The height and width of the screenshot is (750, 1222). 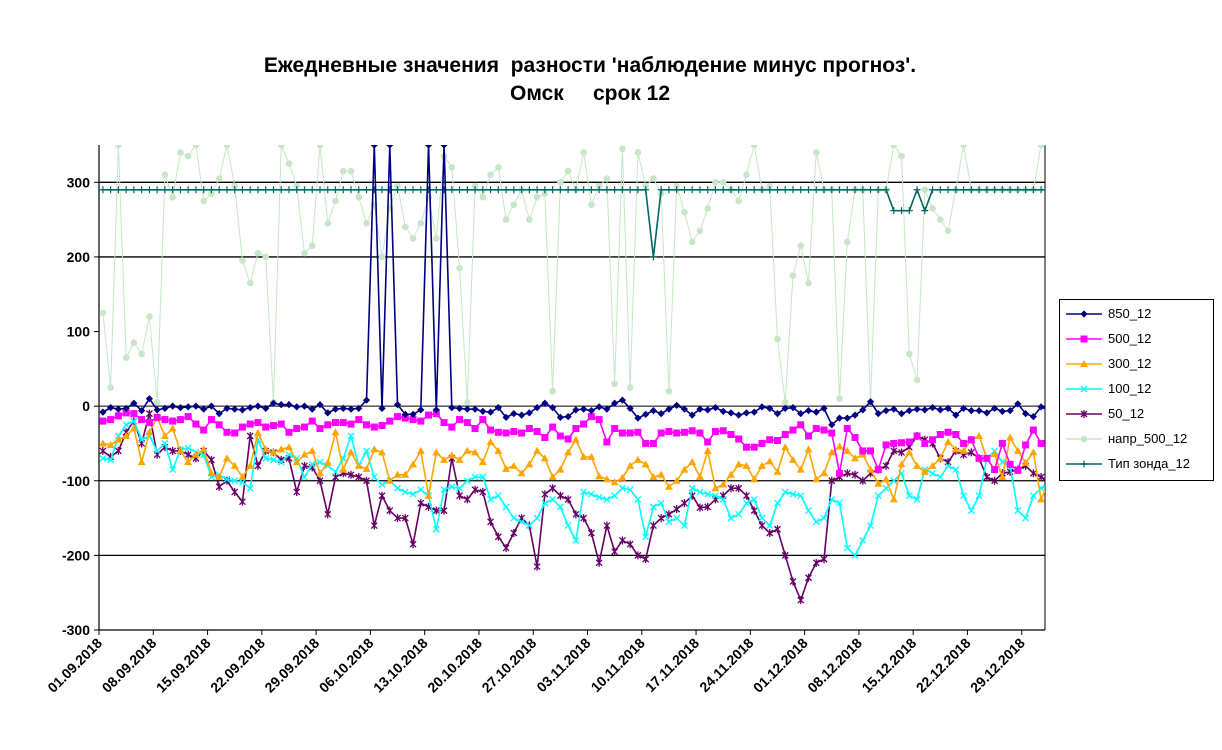 What do you see at coordinates (1148, 438) in the screenshot?
I see `legend-label: напр_500_12` at bounding box center [1148, 438].